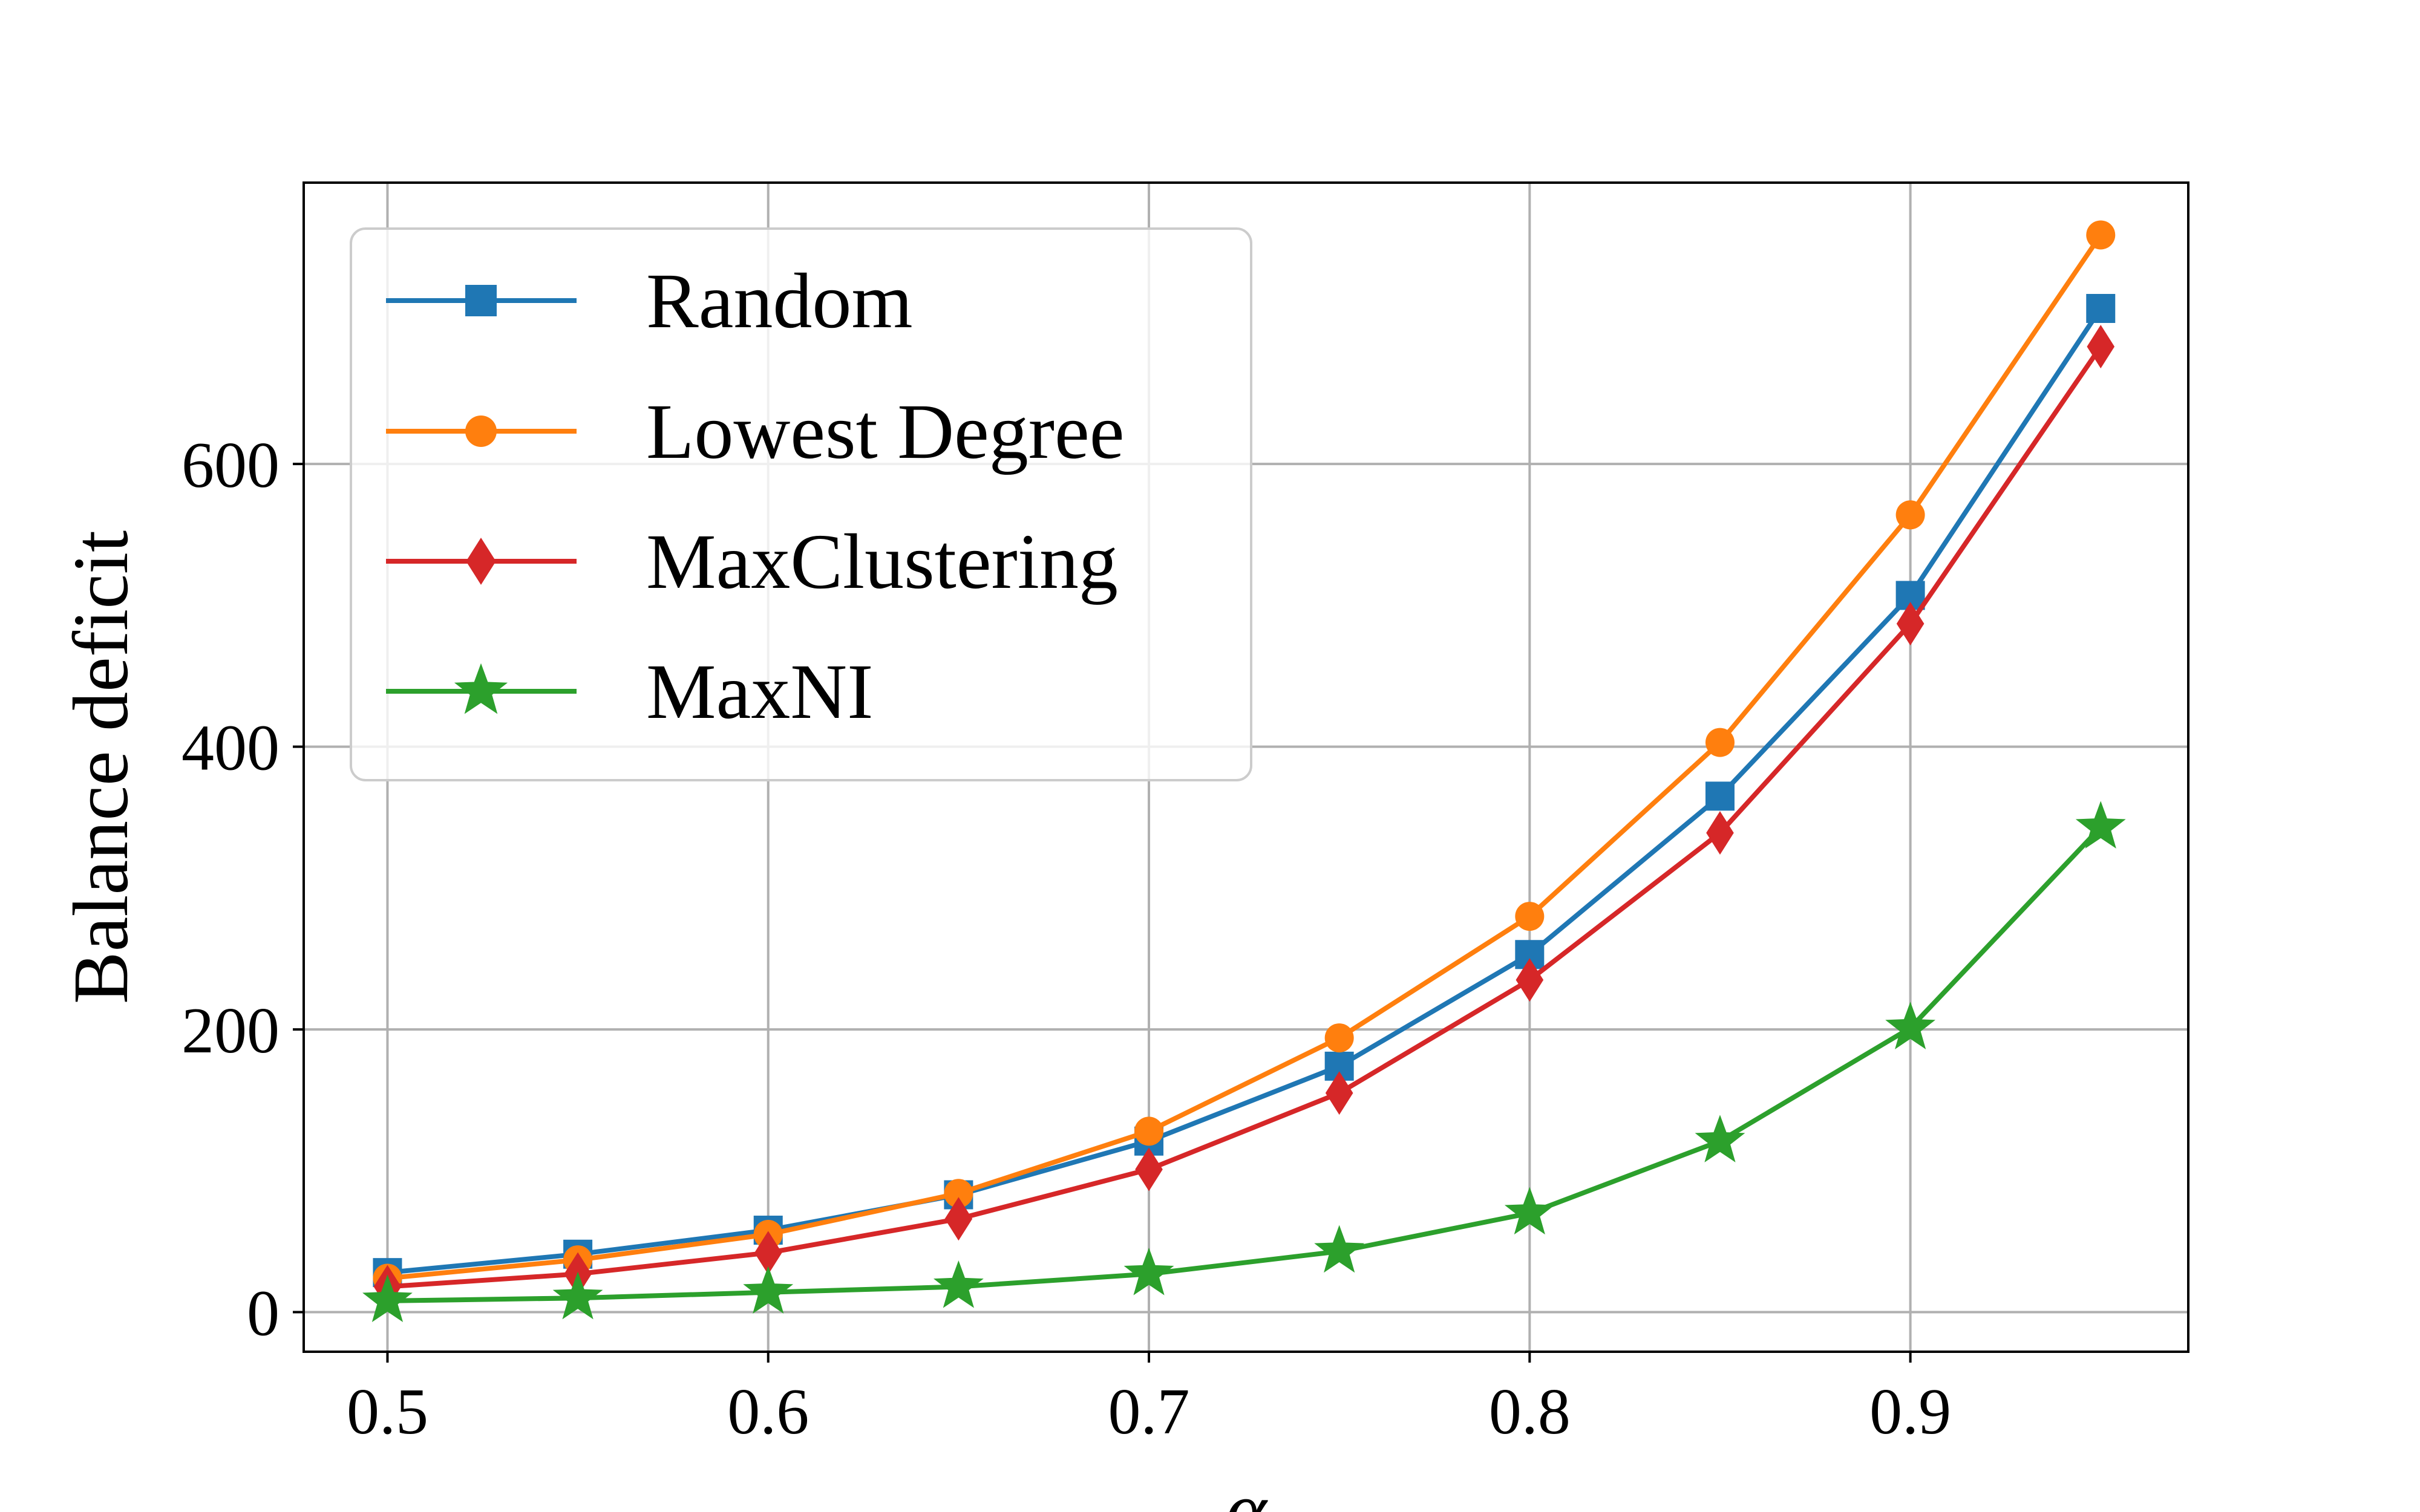 This screenshot has height=1512, width=2420. What do you see at coordinates (759, 692) in the screenshot?
I see `legend-label: MaxNI` at bounding box center [759, 692].